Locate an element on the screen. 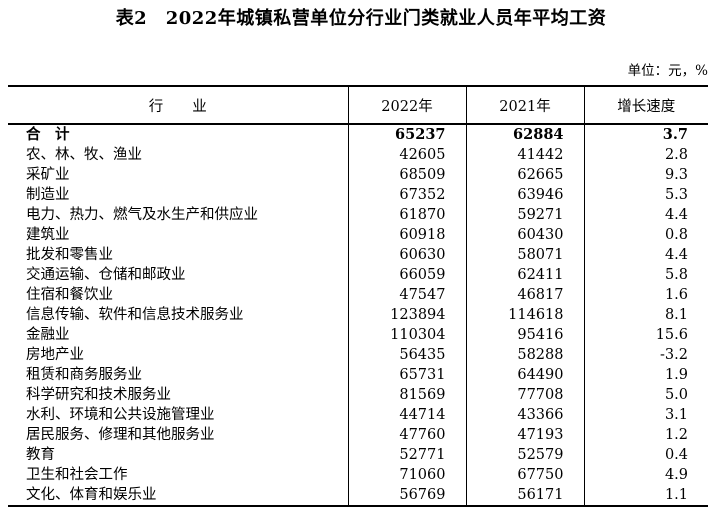 This screenshot has width=722, height=519. table-header: 行 业 2022年 2021年 增长速度 is located at coordinates (358, 105).